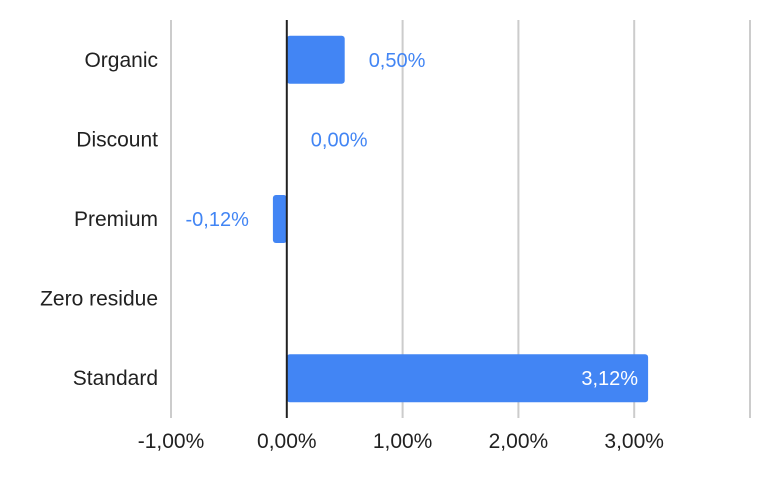 The width and height of the screenshot is (772, 478). Describe the element at coordinates (115, 378) in the screenshot. I see `category-label-standard: Standard` at that location.